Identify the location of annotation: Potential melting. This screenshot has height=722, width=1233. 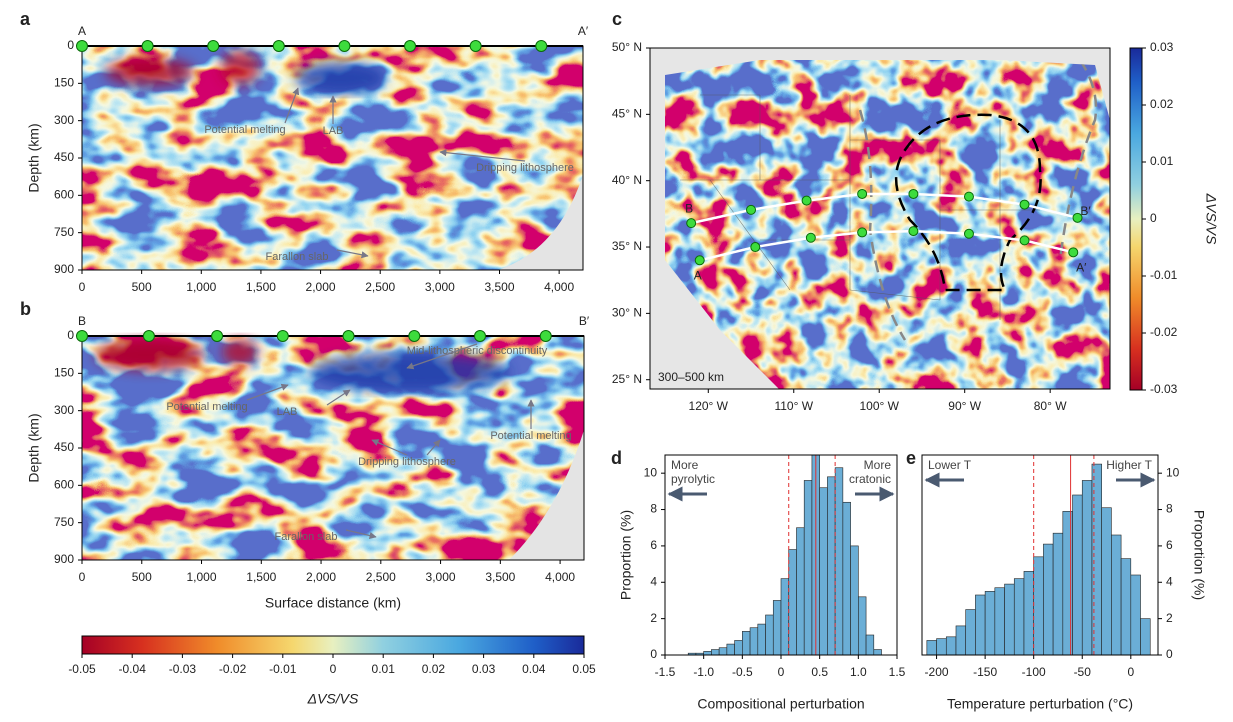
(206, 407).